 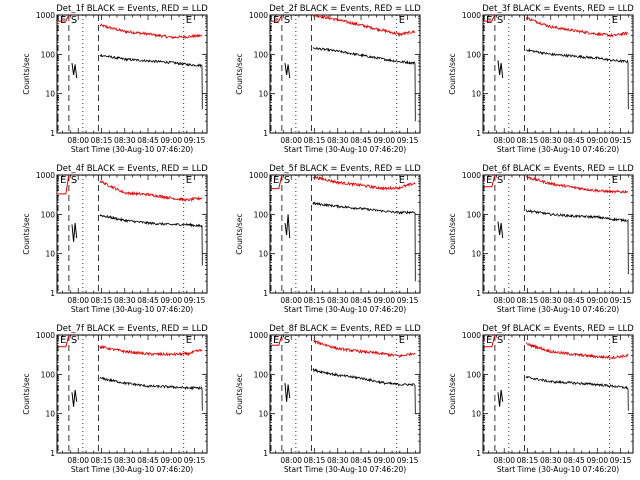 I want to click on panel-title: Det_6f BLACK = Events, RED = LLD, so click(x=558, y=169).